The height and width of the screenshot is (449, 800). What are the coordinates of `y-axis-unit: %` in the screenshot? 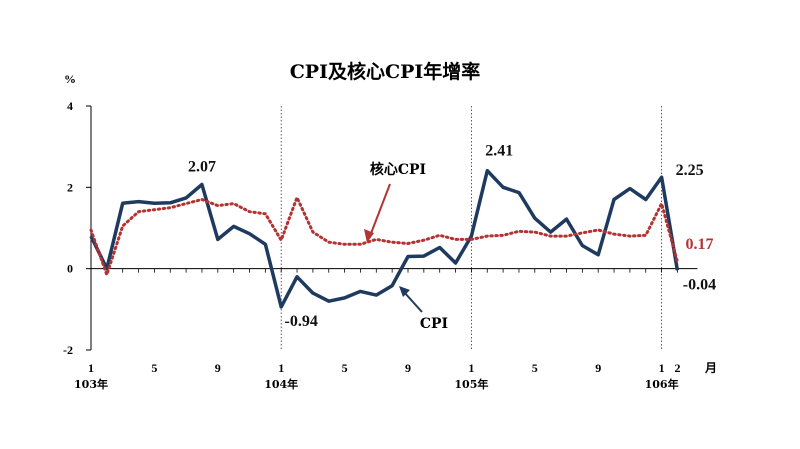 It's located at (70, 79).